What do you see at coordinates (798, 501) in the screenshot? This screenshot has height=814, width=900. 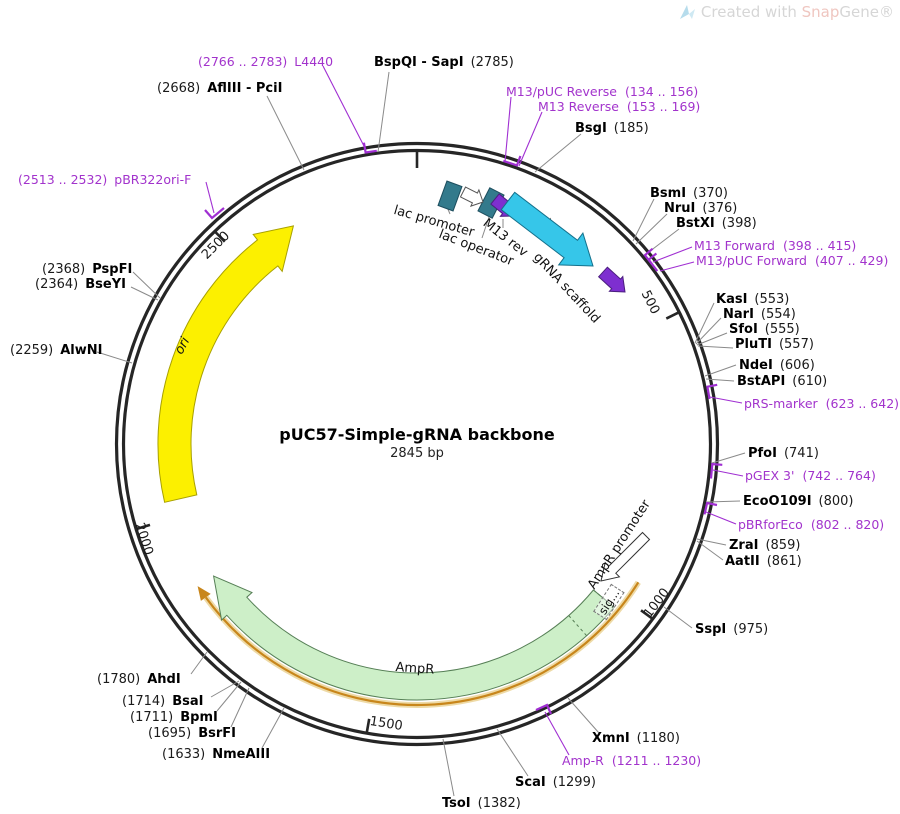 I see `site-label-ecoo109i: EcoO109I (800)` at bounding box center [798, 501].